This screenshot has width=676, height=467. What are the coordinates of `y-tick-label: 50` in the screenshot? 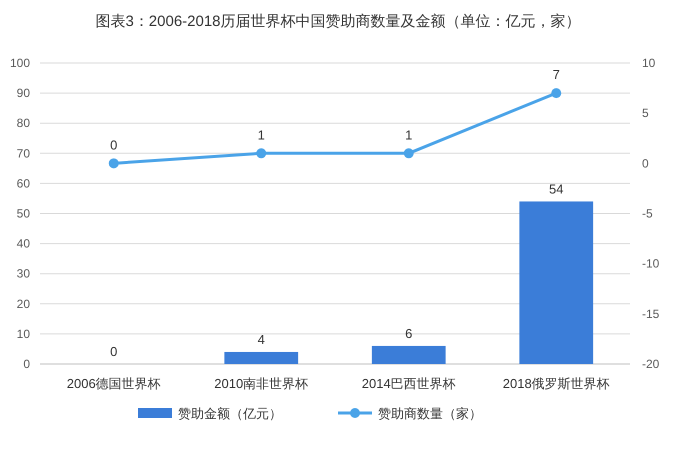 It's located at (23, 213).